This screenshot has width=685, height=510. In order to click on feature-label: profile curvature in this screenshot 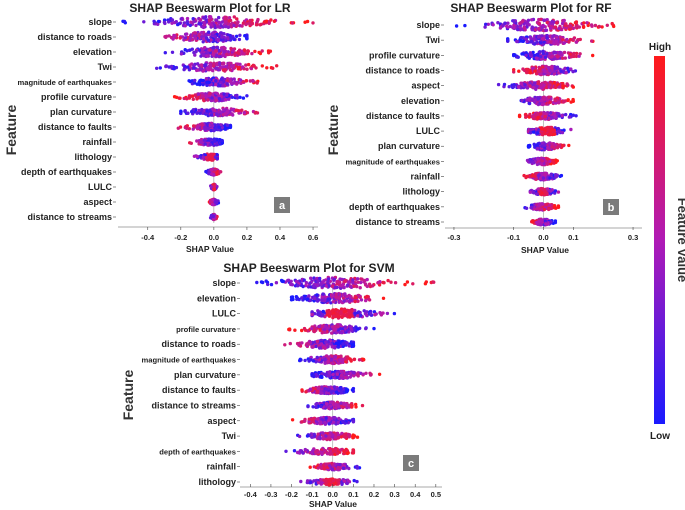, I will do `click(76, 97)`.